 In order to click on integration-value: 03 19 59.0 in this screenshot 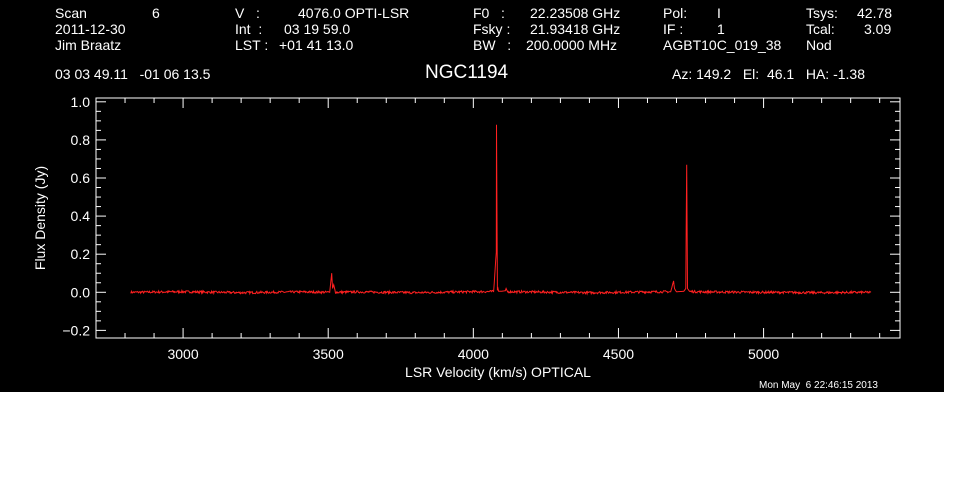, I will do `click(317, 29)`.